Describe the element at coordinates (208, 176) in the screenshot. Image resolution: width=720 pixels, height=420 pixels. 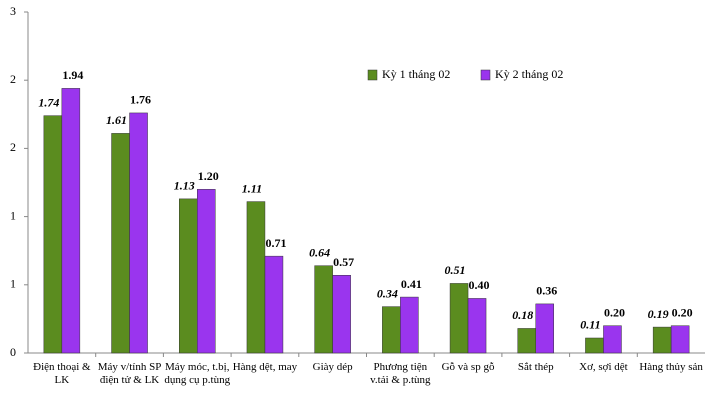
I see `data-label: 1.20` at that location.